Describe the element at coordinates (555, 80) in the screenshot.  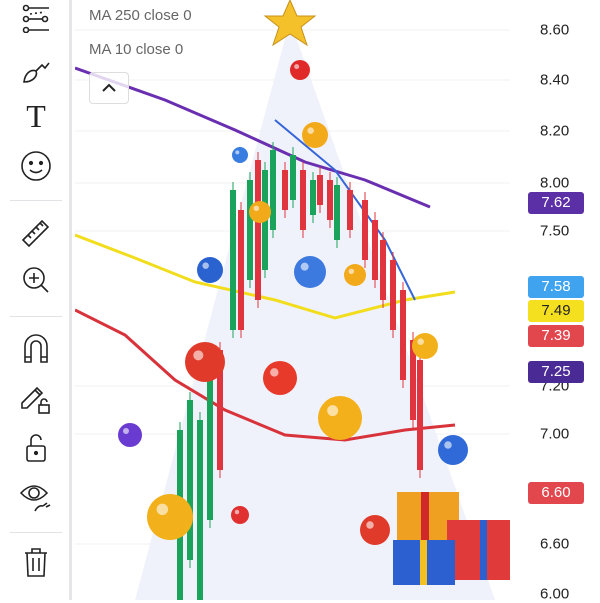
I see `axis-tick: 8.40` at that location.